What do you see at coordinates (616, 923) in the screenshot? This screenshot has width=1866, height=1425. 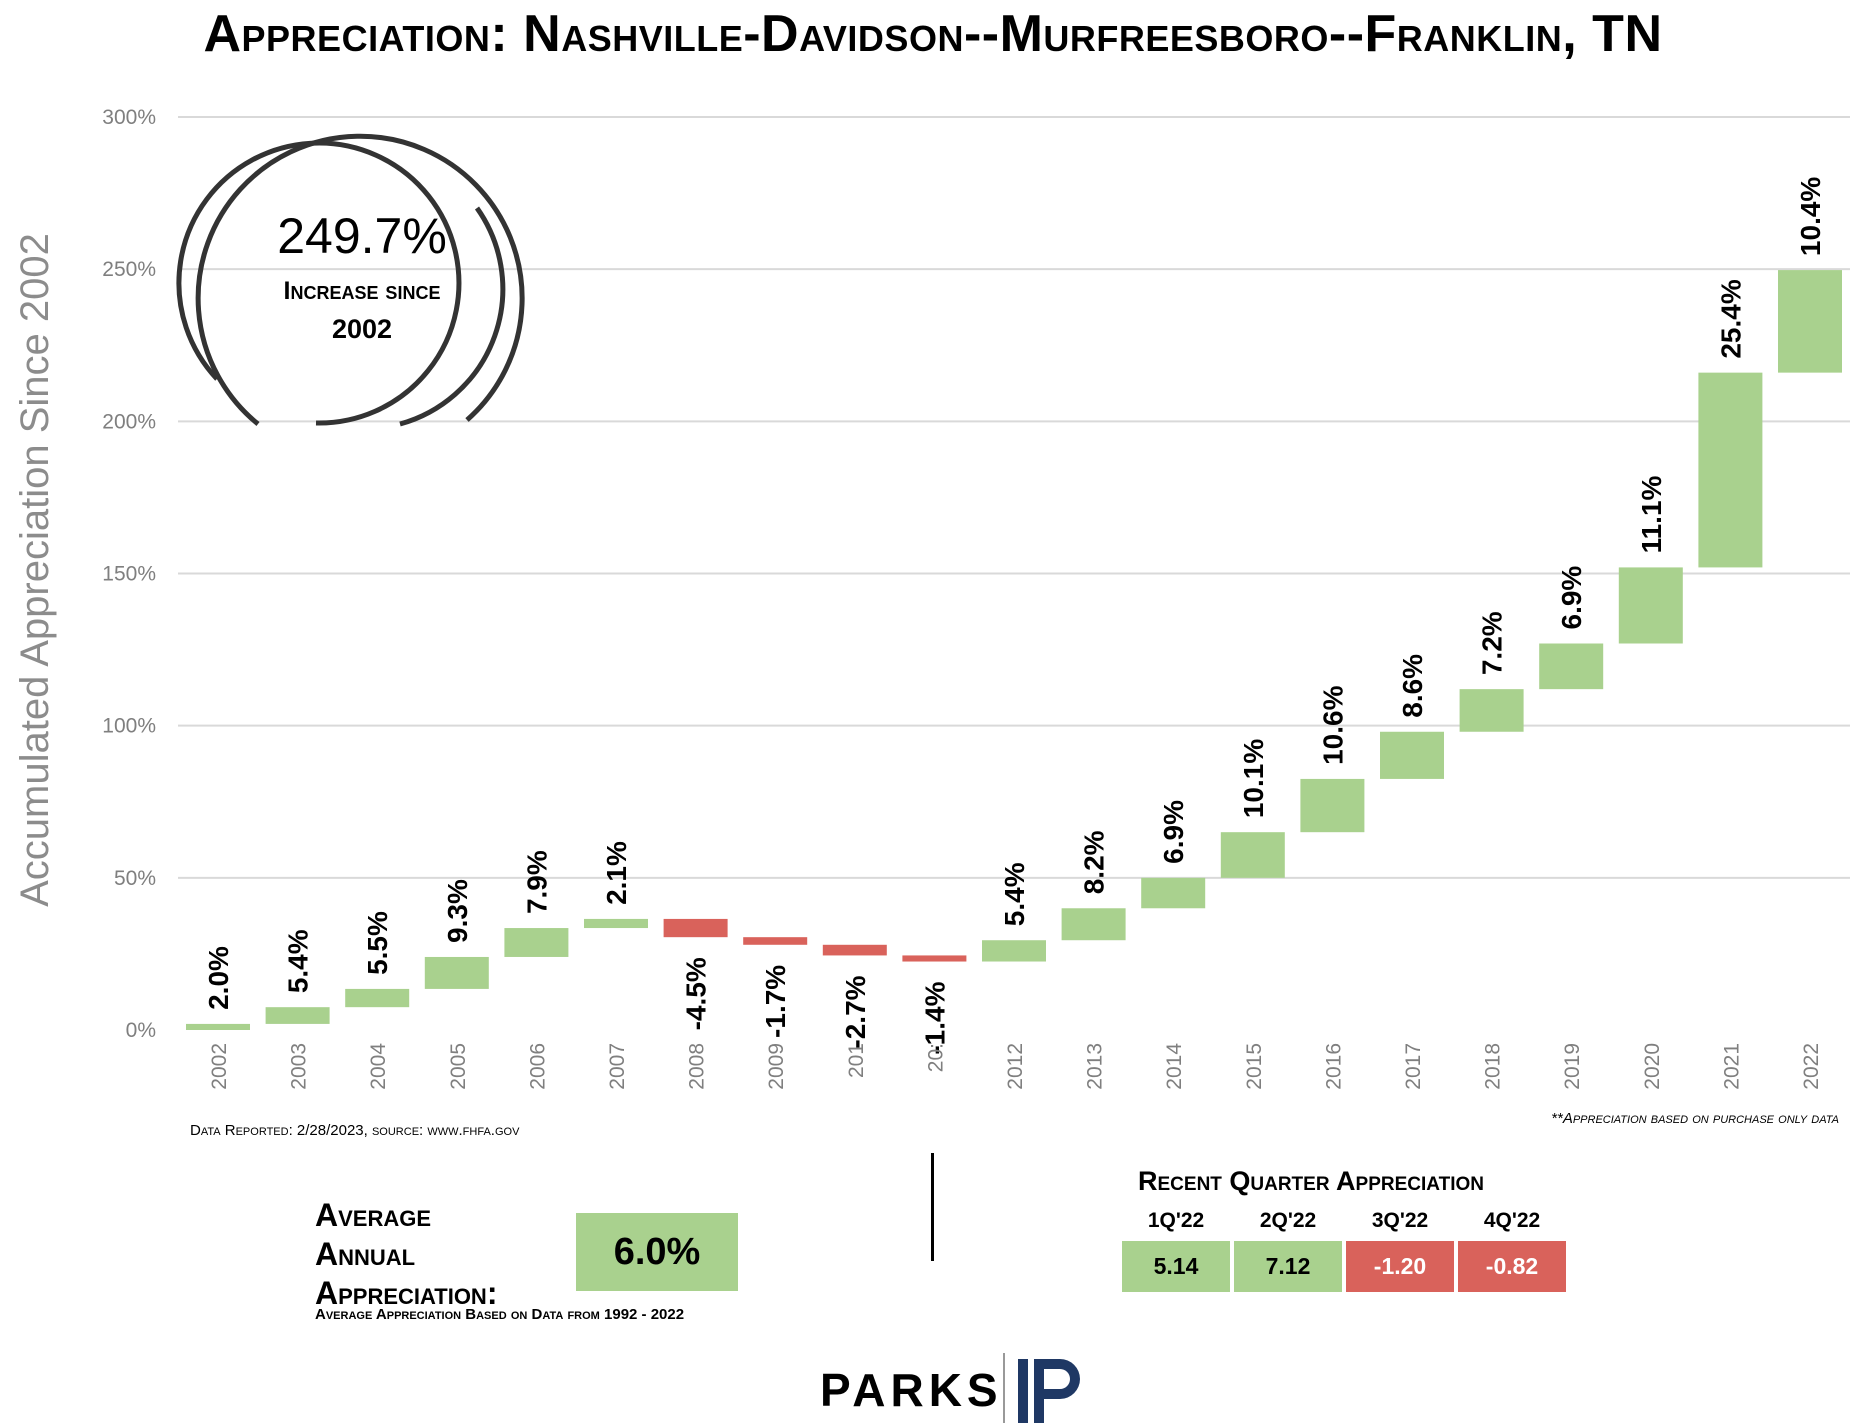 I see `bar-2007` at bounding box center [616, 923].